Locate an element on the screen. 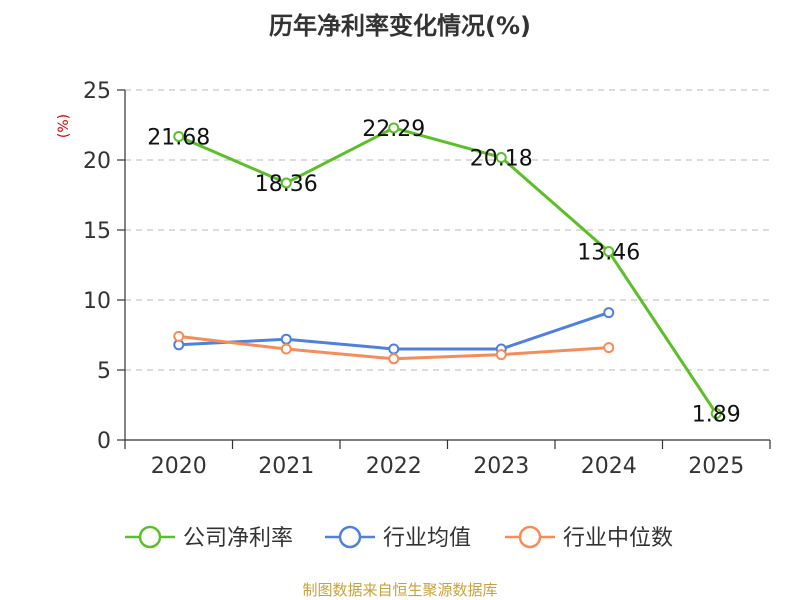 This screenshot has width=800, height=600. y-axis-unit-label: (%) is located at coordinates (64, 126).